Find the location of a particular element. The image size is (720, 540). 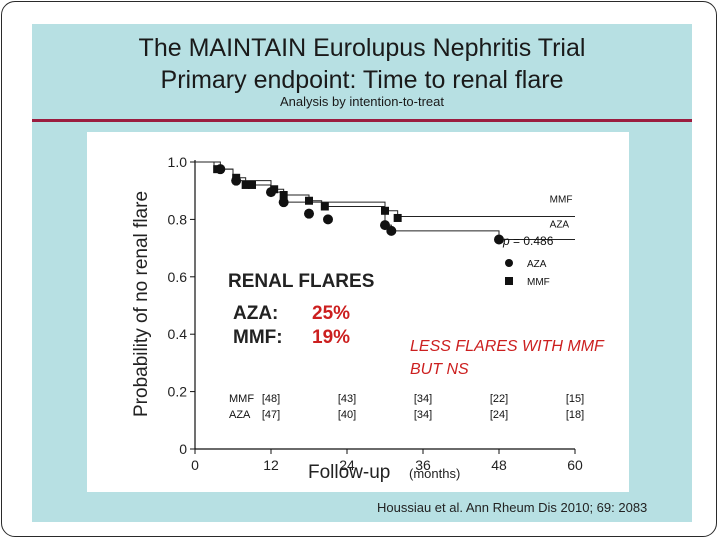

conclusion-line1: LESS FLARES WITH MMF is located at coordinates (507, 346).